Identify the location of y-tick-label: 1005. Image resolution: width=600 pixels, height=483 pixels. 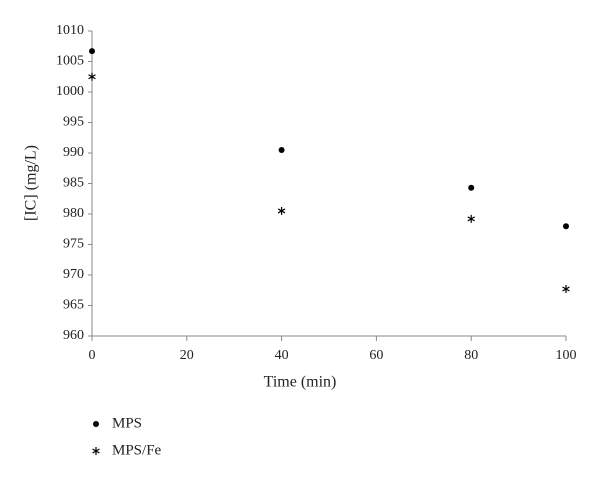
(70, 61).